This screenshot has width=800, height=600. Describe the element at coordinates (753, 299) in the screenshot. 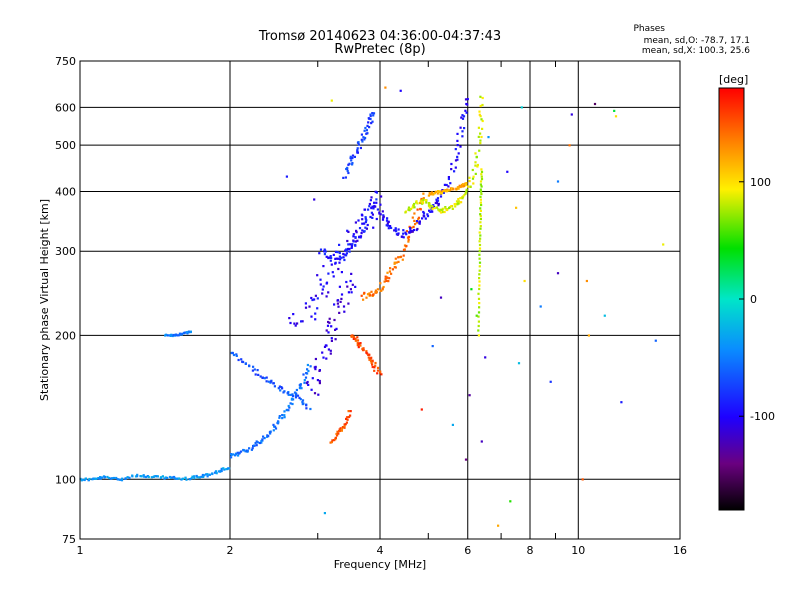

I see `colorbar-tick-label: 0` at that location.